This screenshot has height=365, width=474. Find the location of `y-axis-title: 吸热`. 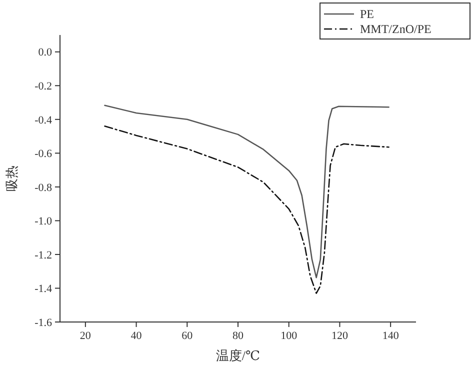

y-axis-title: 吸热 is located at coordinates (11, 179).